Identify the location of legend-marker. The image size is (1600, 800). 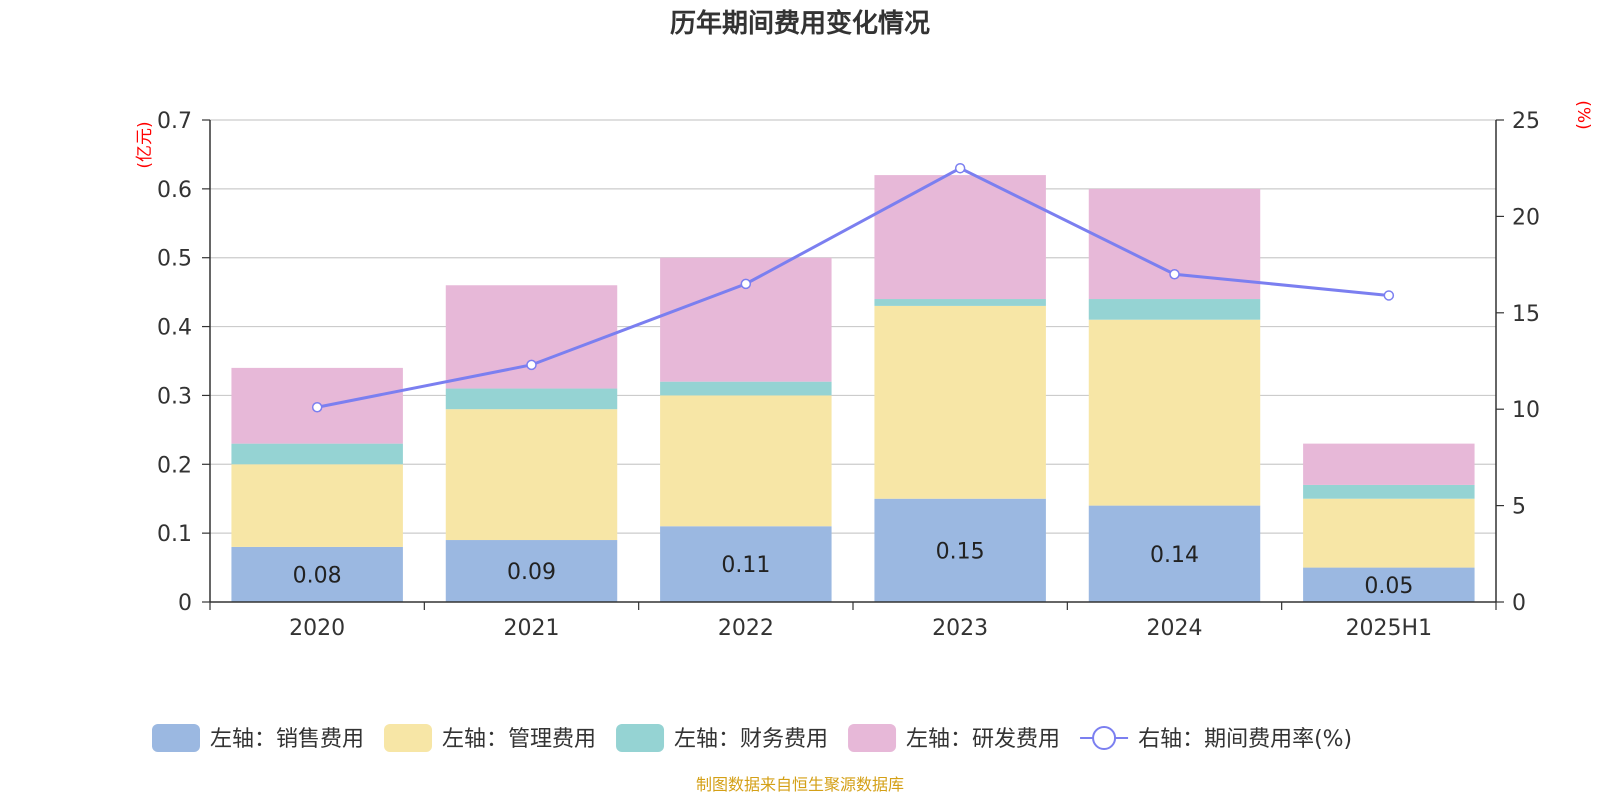
(1104, 738).